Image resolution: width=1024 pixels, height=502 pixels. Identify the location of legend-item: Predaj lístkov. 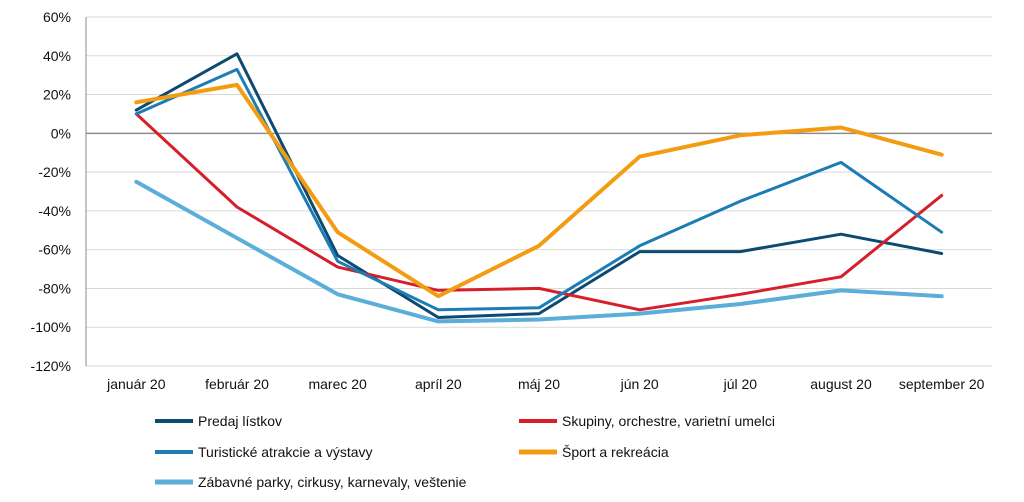
(218, 421).